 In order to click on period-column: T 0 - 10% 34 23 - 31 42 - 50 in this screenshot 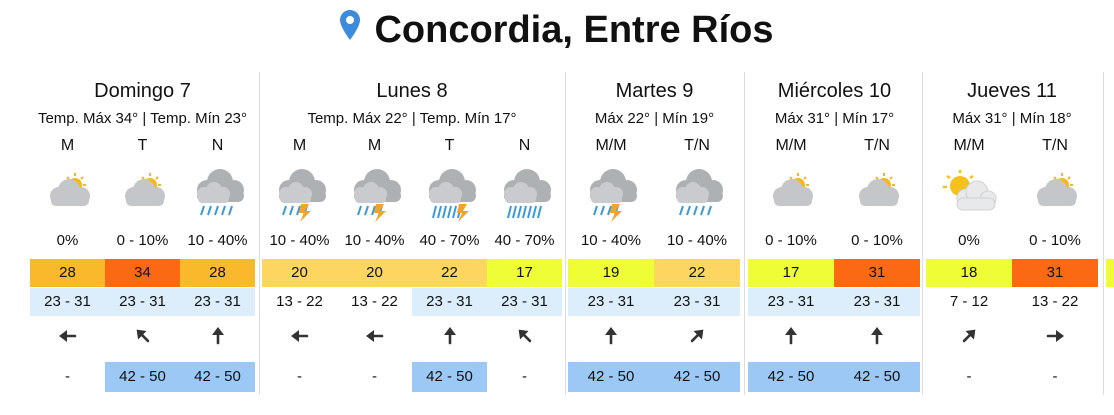, I will do `click(142, 233)`.